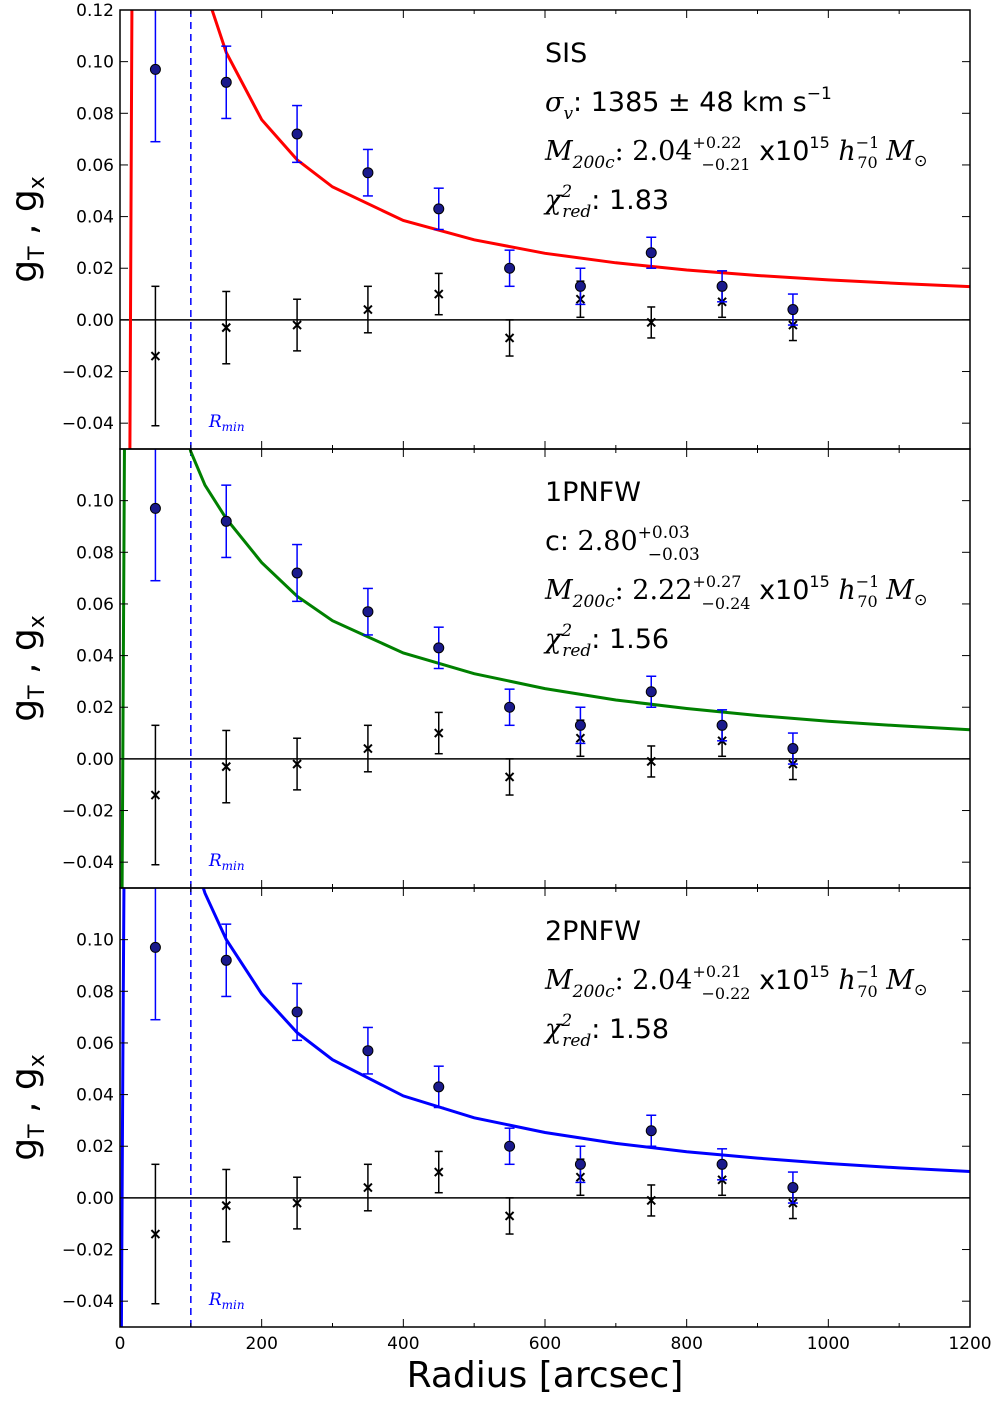  I want to click on annotation-line: c: 2.80+0.03 −0.03, so click(622, 544).